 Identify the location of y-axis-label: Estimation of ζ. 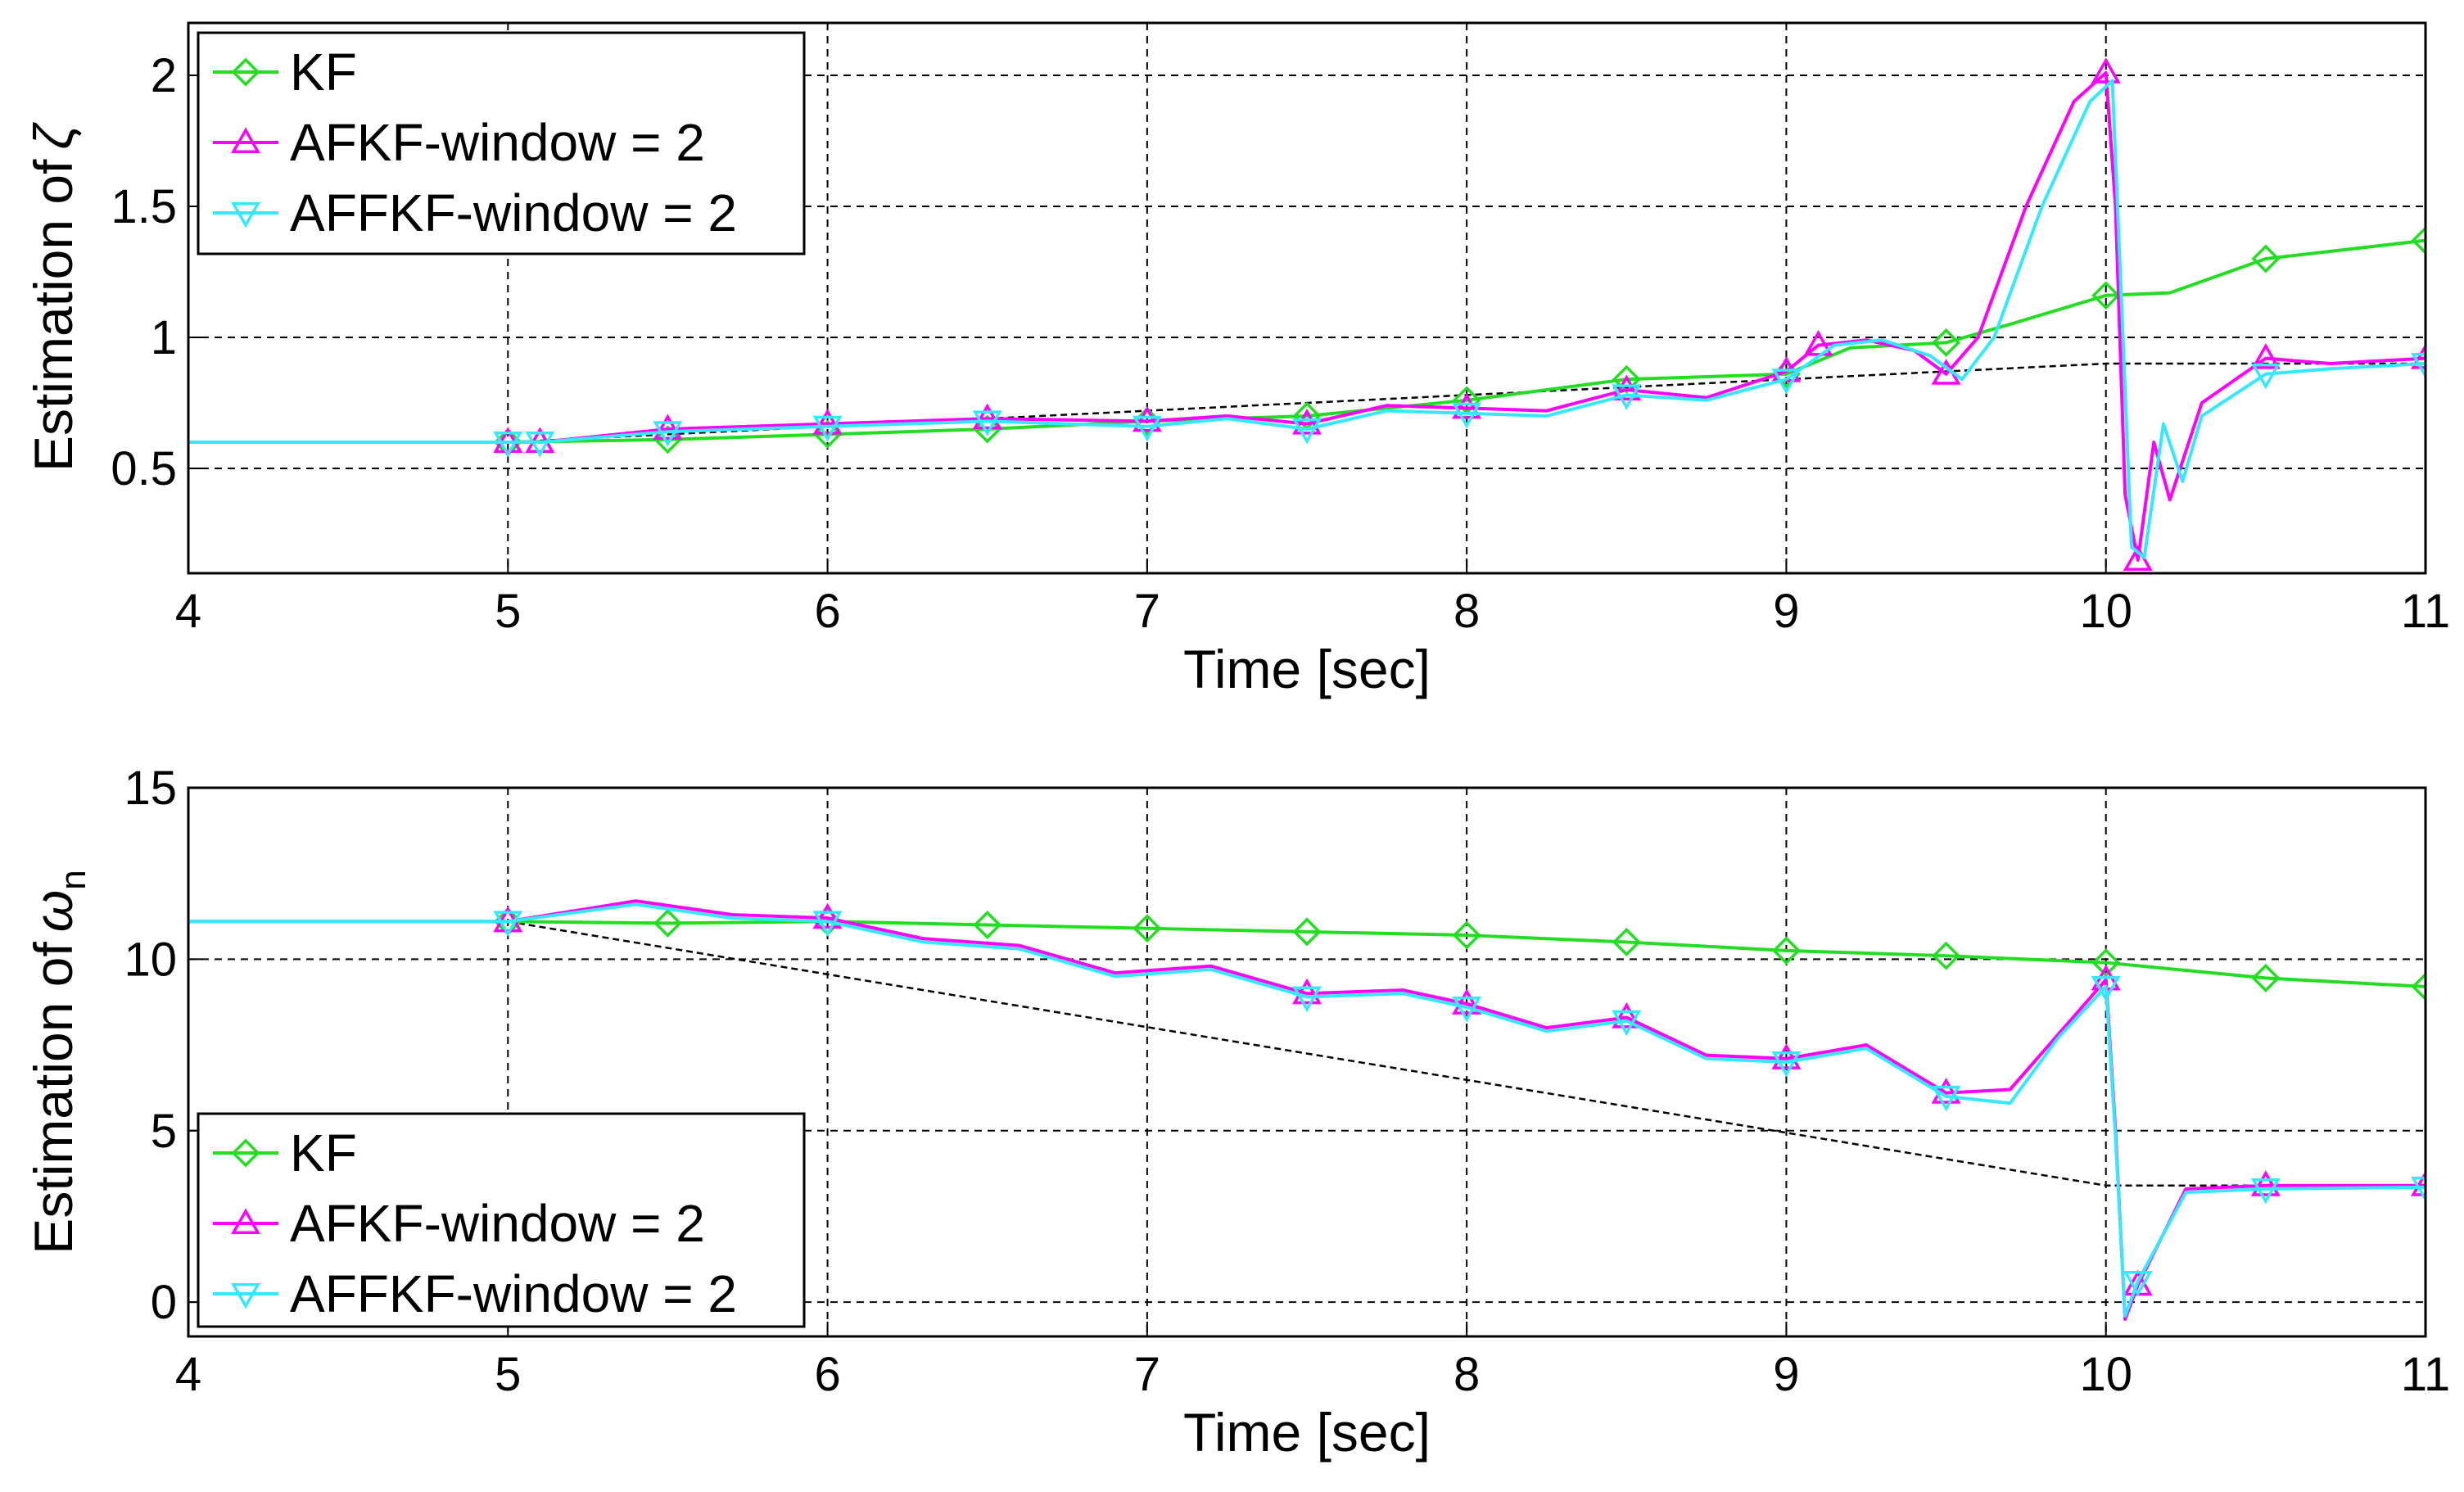
(53, 297).